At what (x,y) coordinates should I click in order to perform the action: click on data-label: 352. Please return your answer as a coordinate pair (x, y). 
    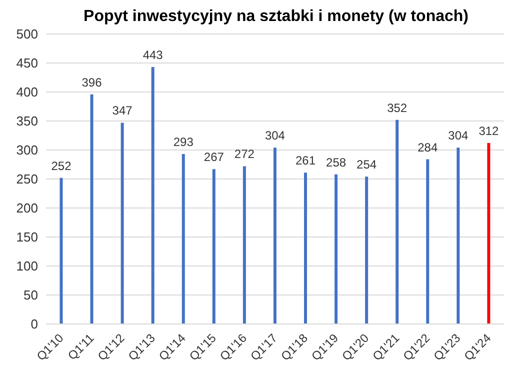
    Looking at the image, I should click on (397, 107).